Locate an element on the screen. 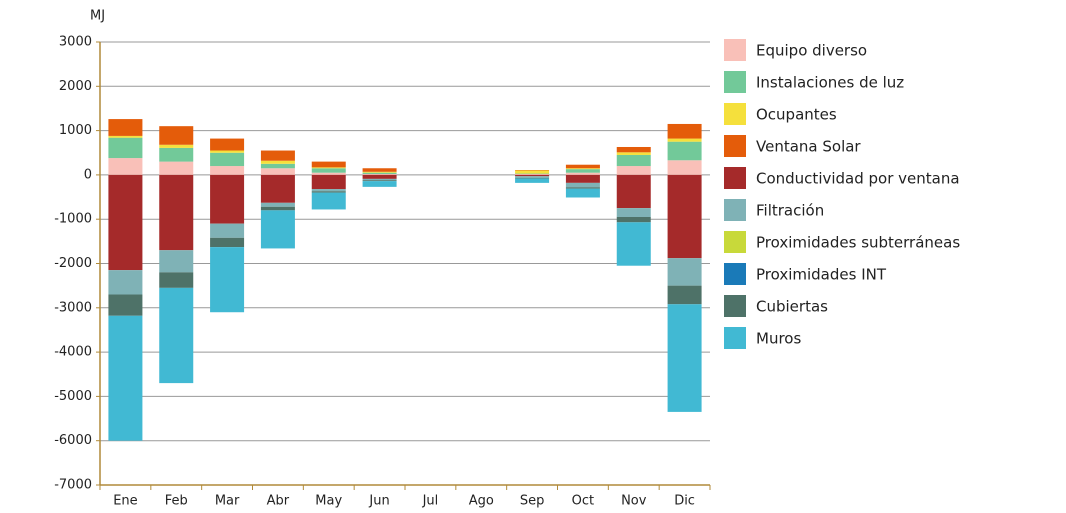 The image size is (1066, 513). x-tick-label: Oct is located at coordinates (583, 501).